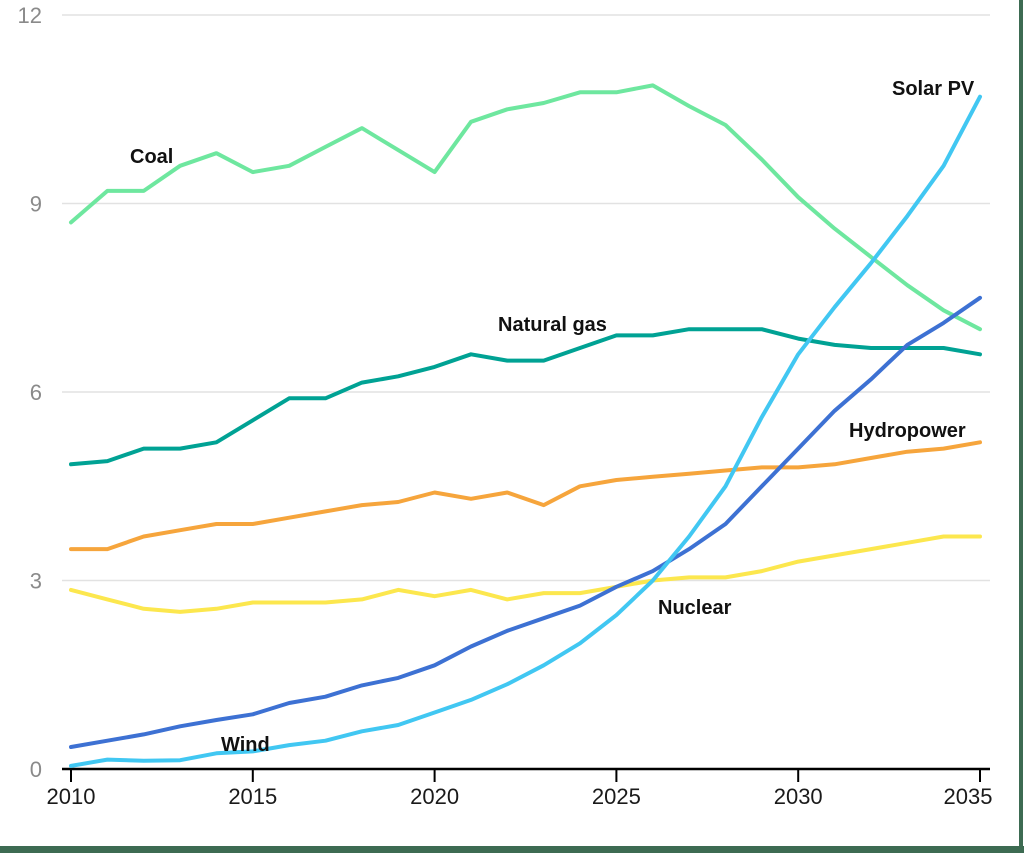 This screenshot has height=853, width=1024. I want to click on x-tick-label-2030: 2030, so click(798, 796).